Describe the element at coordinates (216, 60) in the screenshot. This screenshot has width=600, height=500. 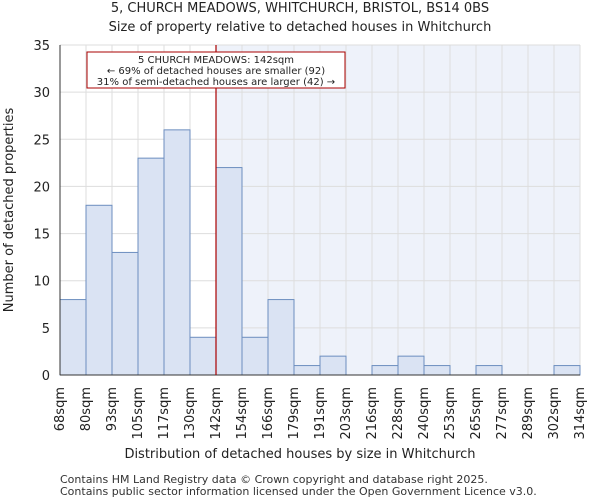
I see `annotation-line-1: 5 CHURCH MEADOWS: 142sqm` at that location.